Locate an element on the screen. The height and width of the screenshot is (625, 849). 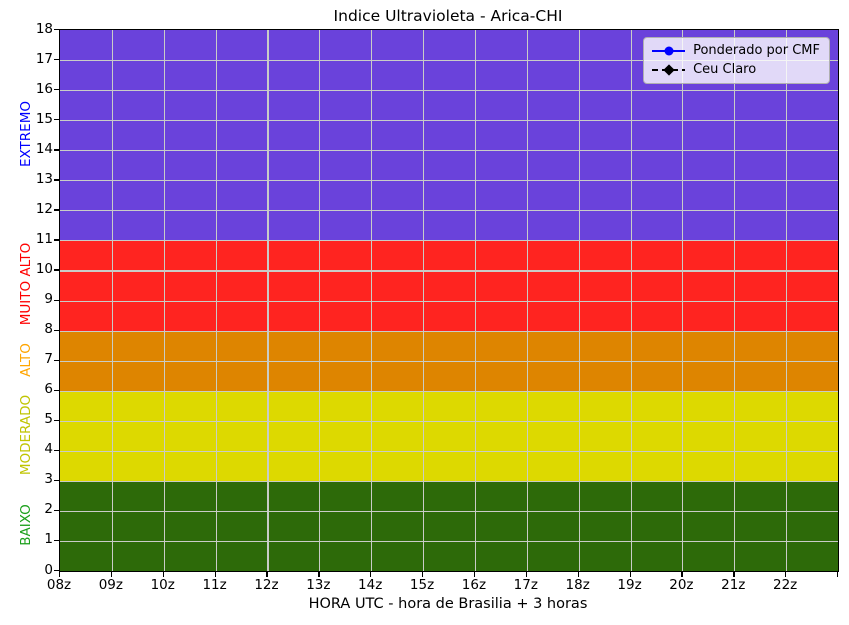
circle-icon is located at coordinates (669, 51).